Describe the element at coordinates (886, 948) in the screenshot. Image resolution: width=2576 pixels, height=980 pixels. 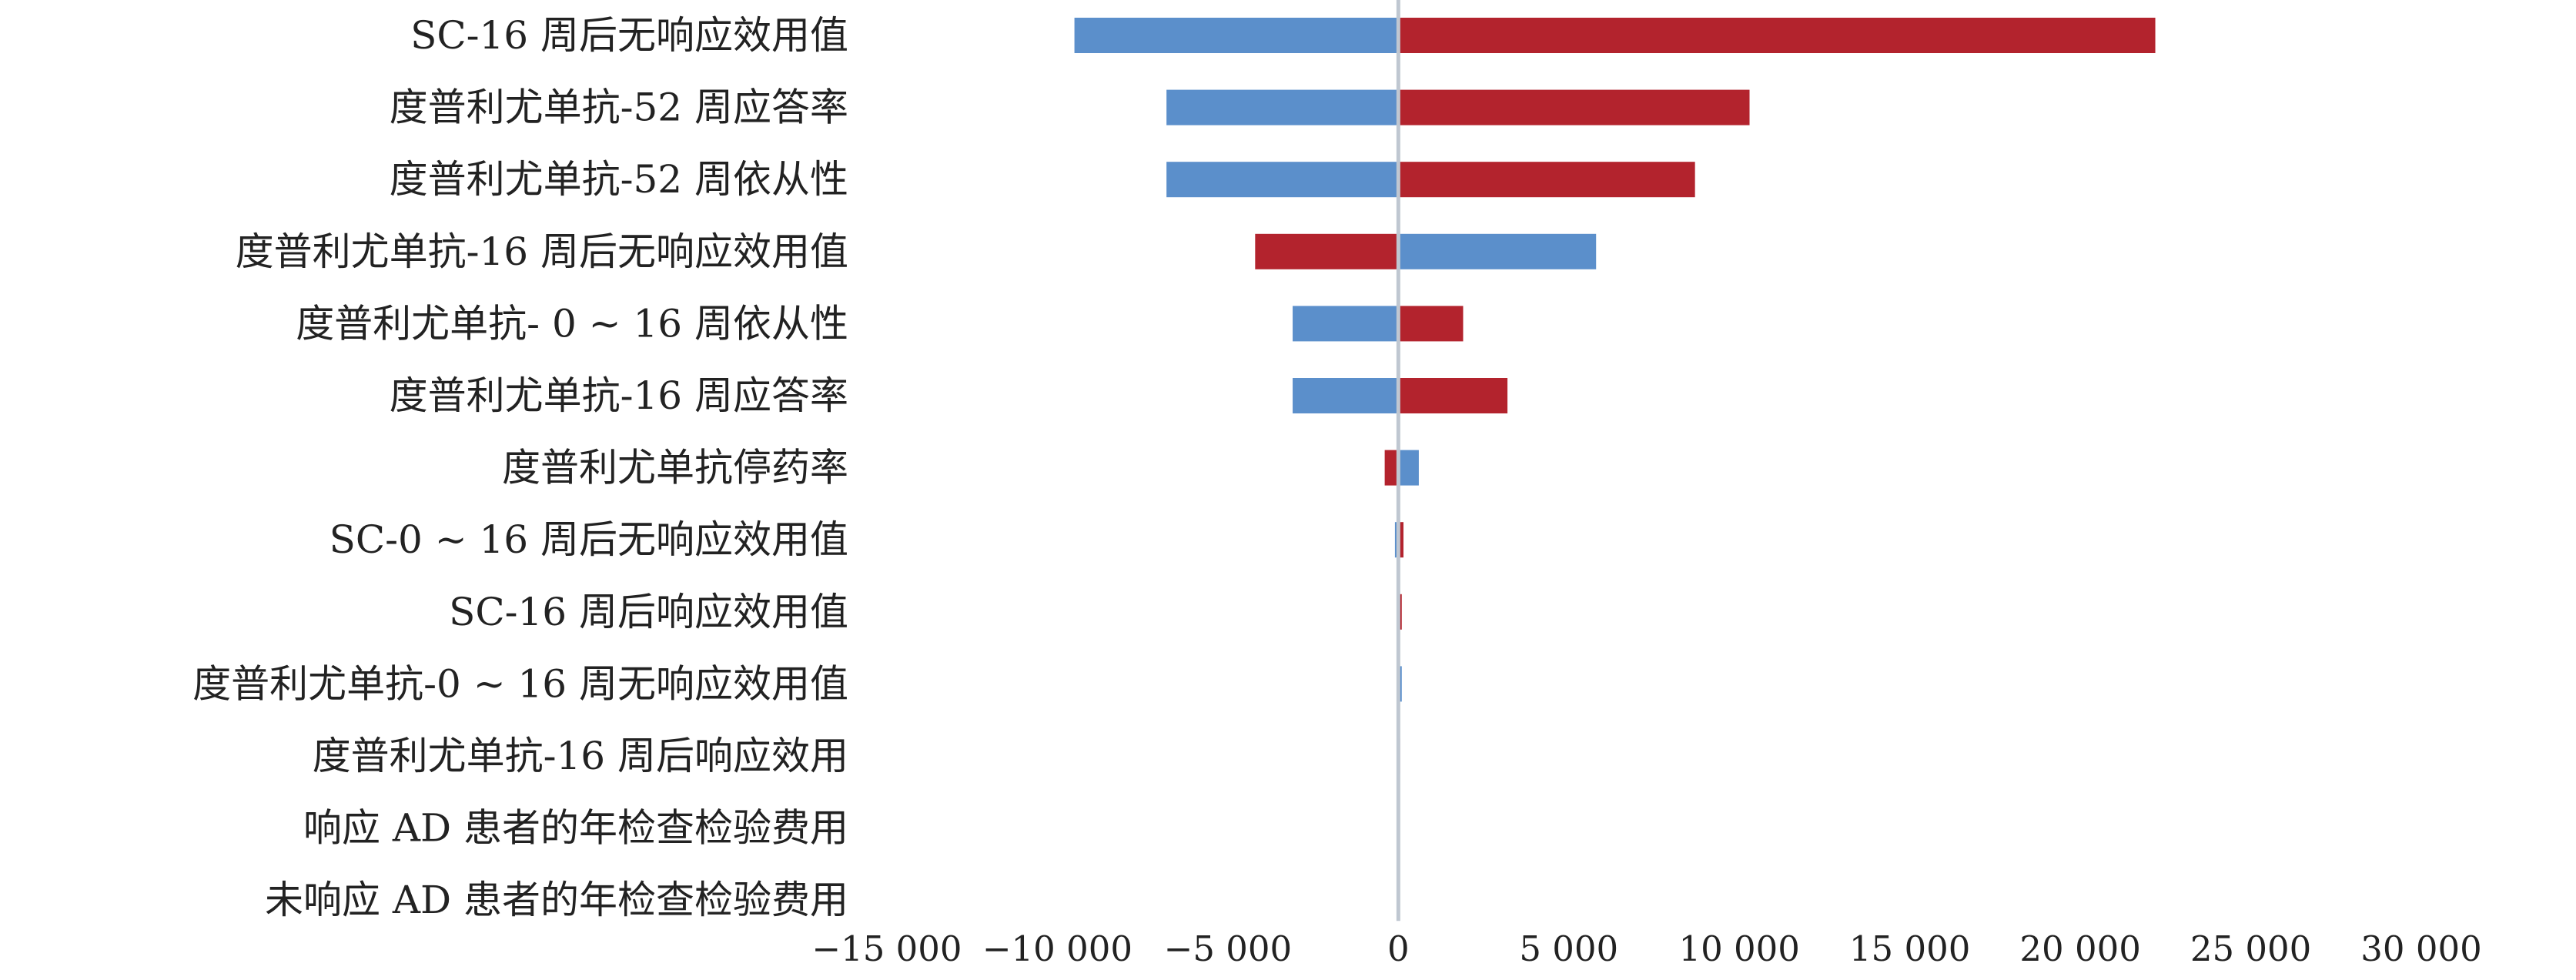
I see `x-tick-label: −15 000` at that location.